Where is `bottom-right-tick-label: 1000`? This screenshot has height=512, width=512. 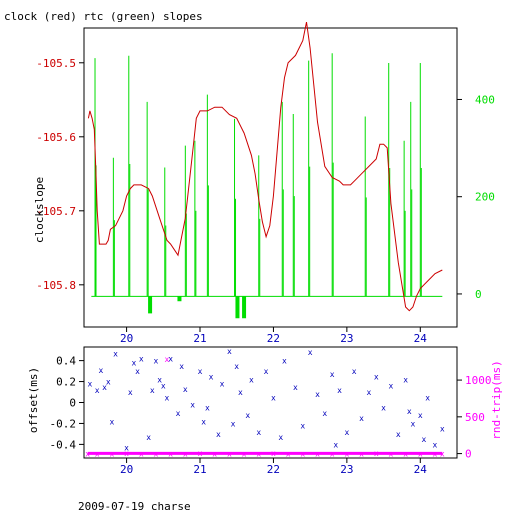 bottom-right-tick-label: 1000 is located at coordinates (478, 380).